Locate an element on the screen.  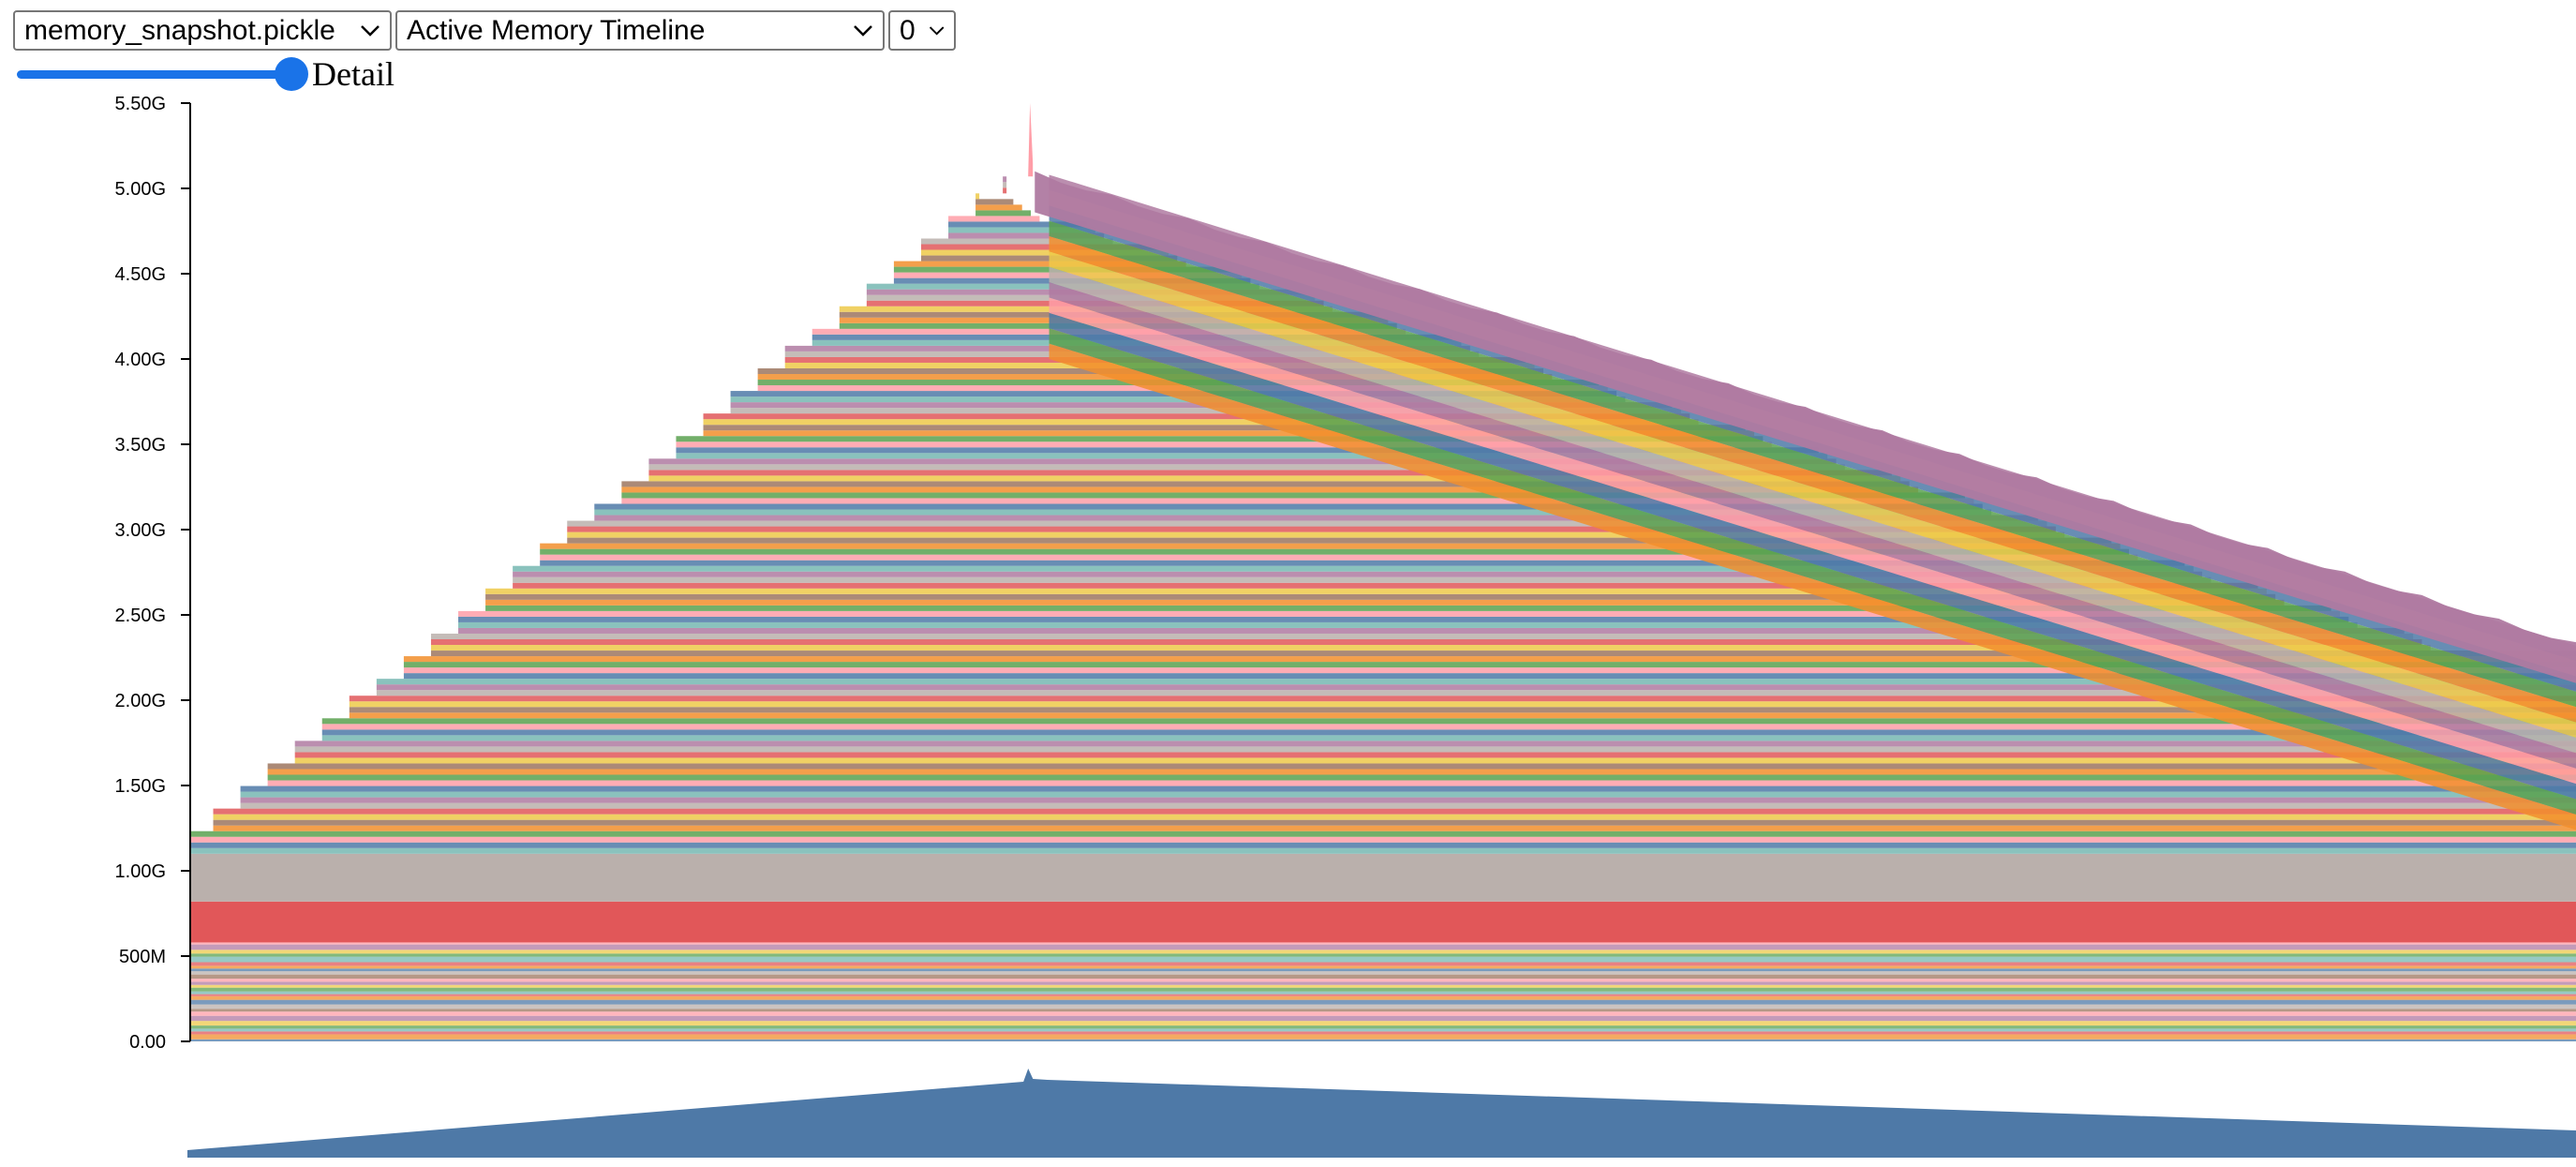
detail-label: Detail is located at coordinates (353, 74).